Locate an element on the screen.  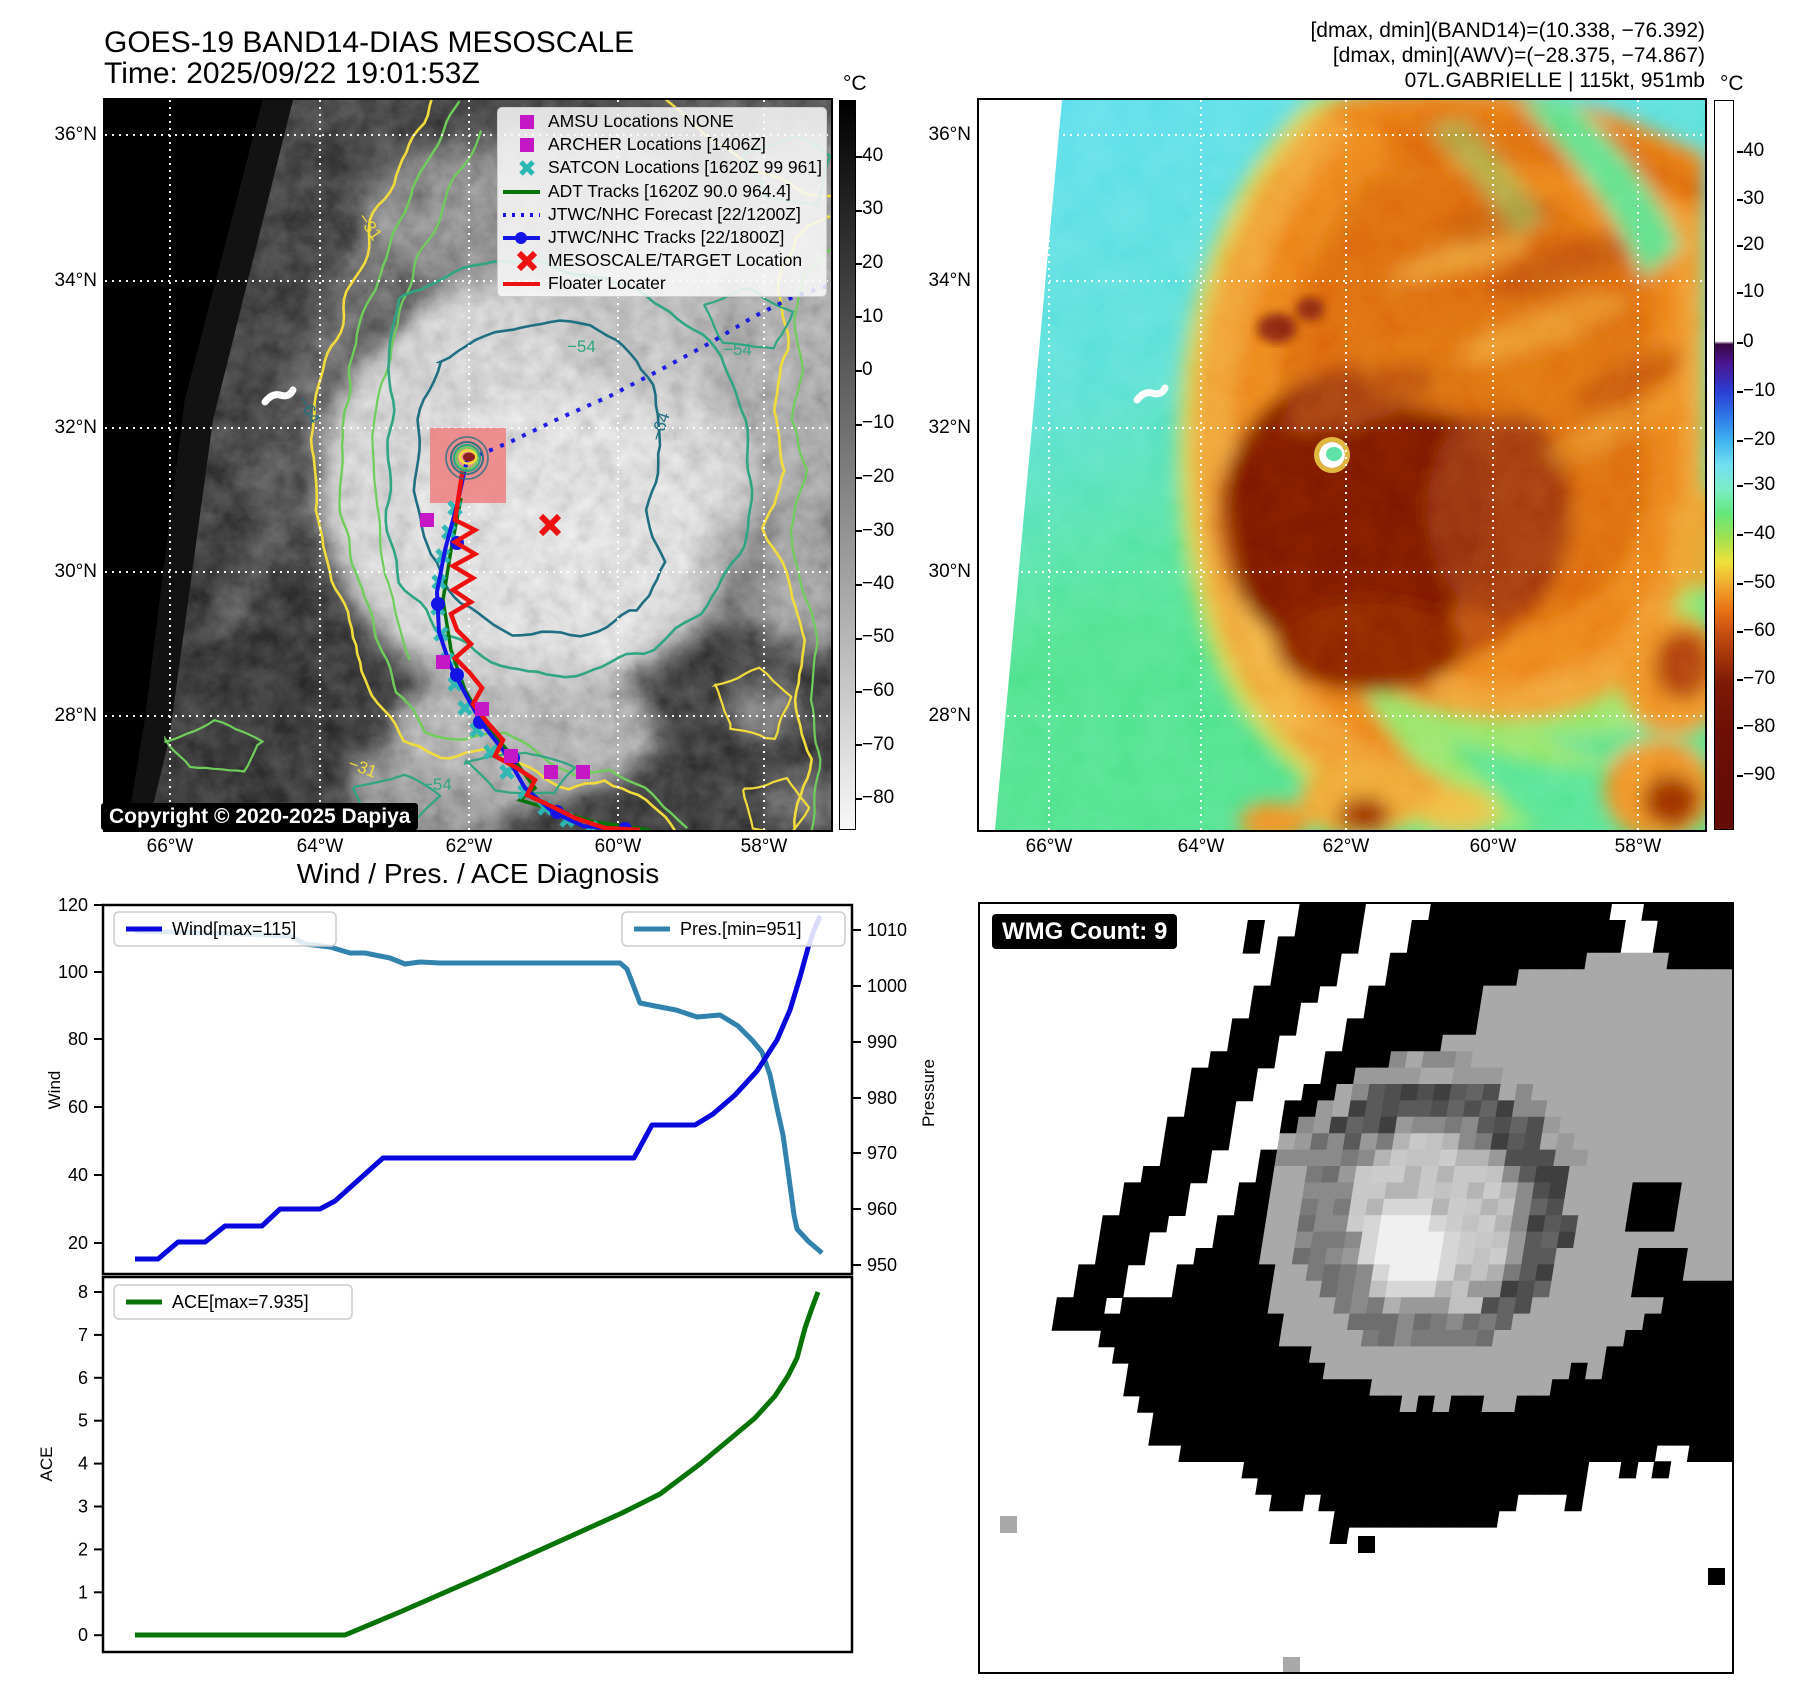
svg-text: 4 is located at coordinates (83, 1464).